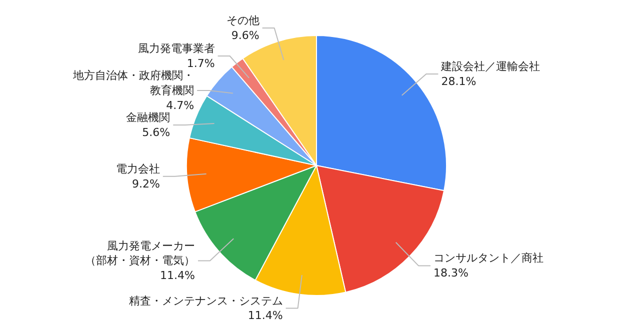 Image resolution: width=629 pixels, height=326 pixels. I want to click on slice-label: 風力発電事業者, so click(176, 49).